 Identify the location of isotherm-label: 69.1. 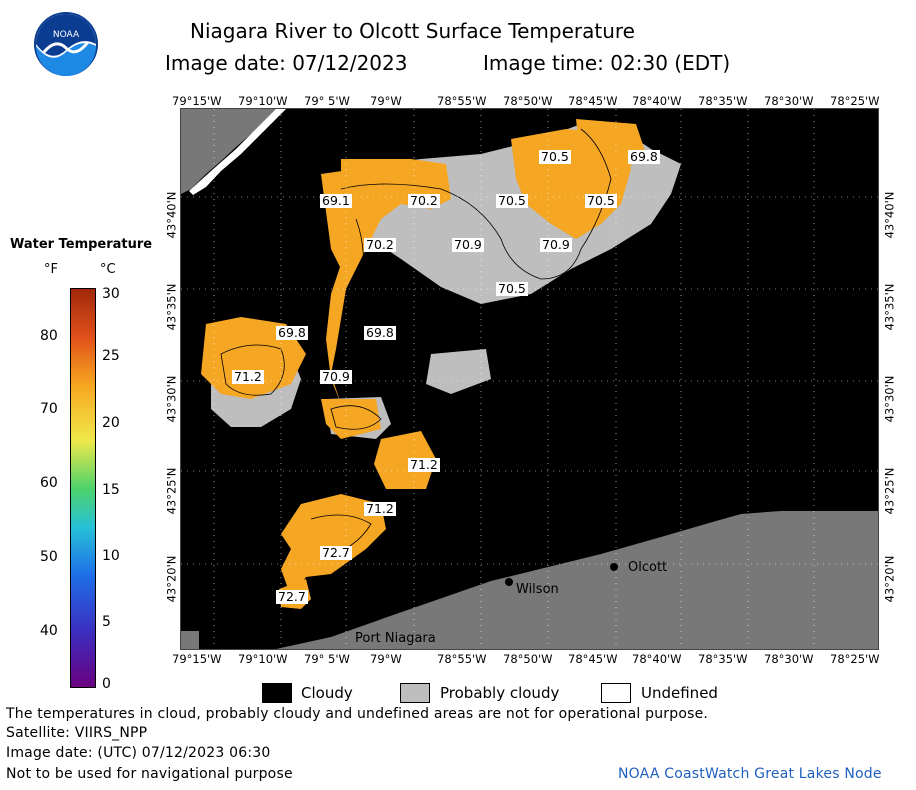
(336, 200).